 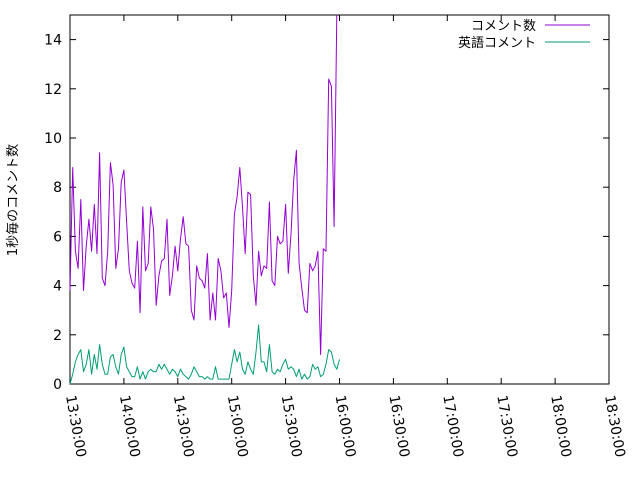 I want to click on x-tick-label: 14:00:00, so click(x=129, y=426).